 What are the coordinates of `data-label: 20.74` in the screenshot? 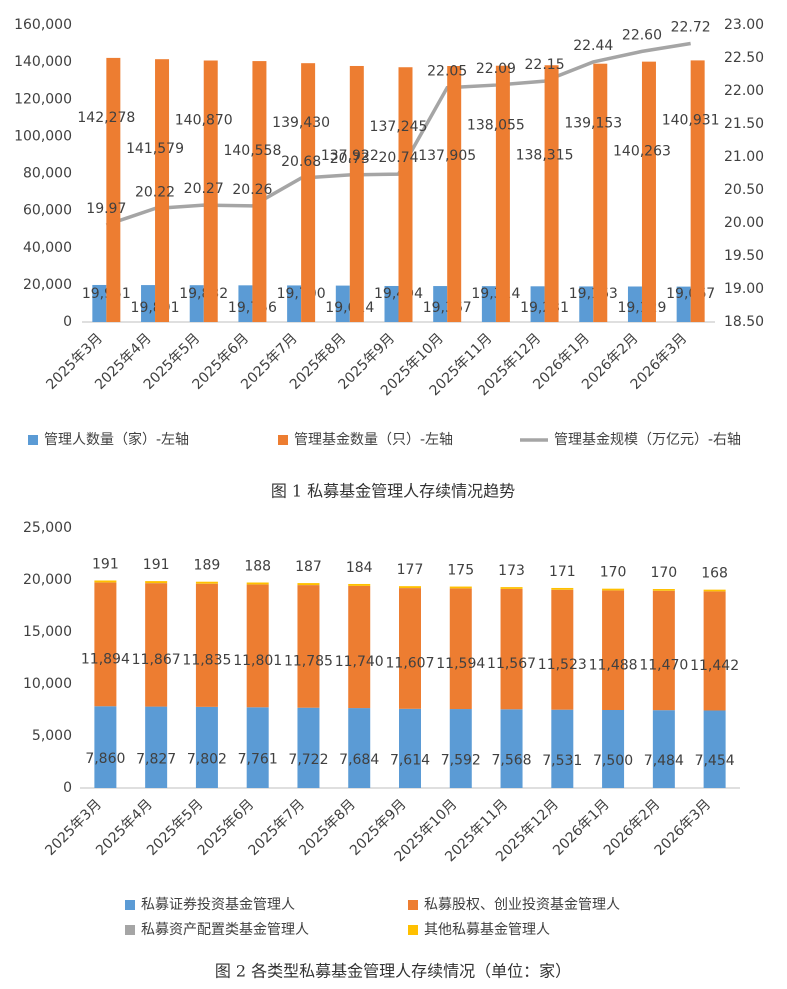 It's located at (398, 158).